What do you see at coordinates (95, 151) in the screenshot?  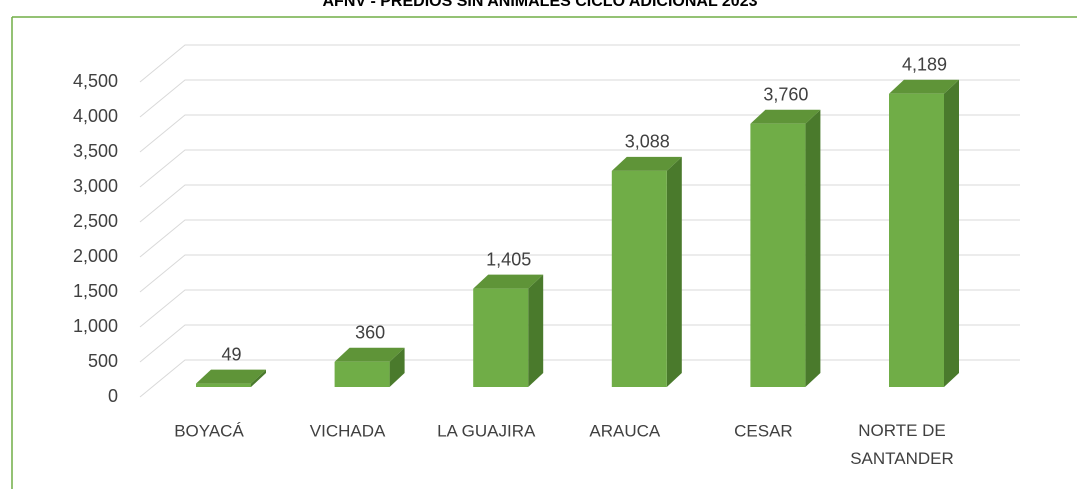 I see `y-tick-label: 3,500` at bounding box center [95, 151].